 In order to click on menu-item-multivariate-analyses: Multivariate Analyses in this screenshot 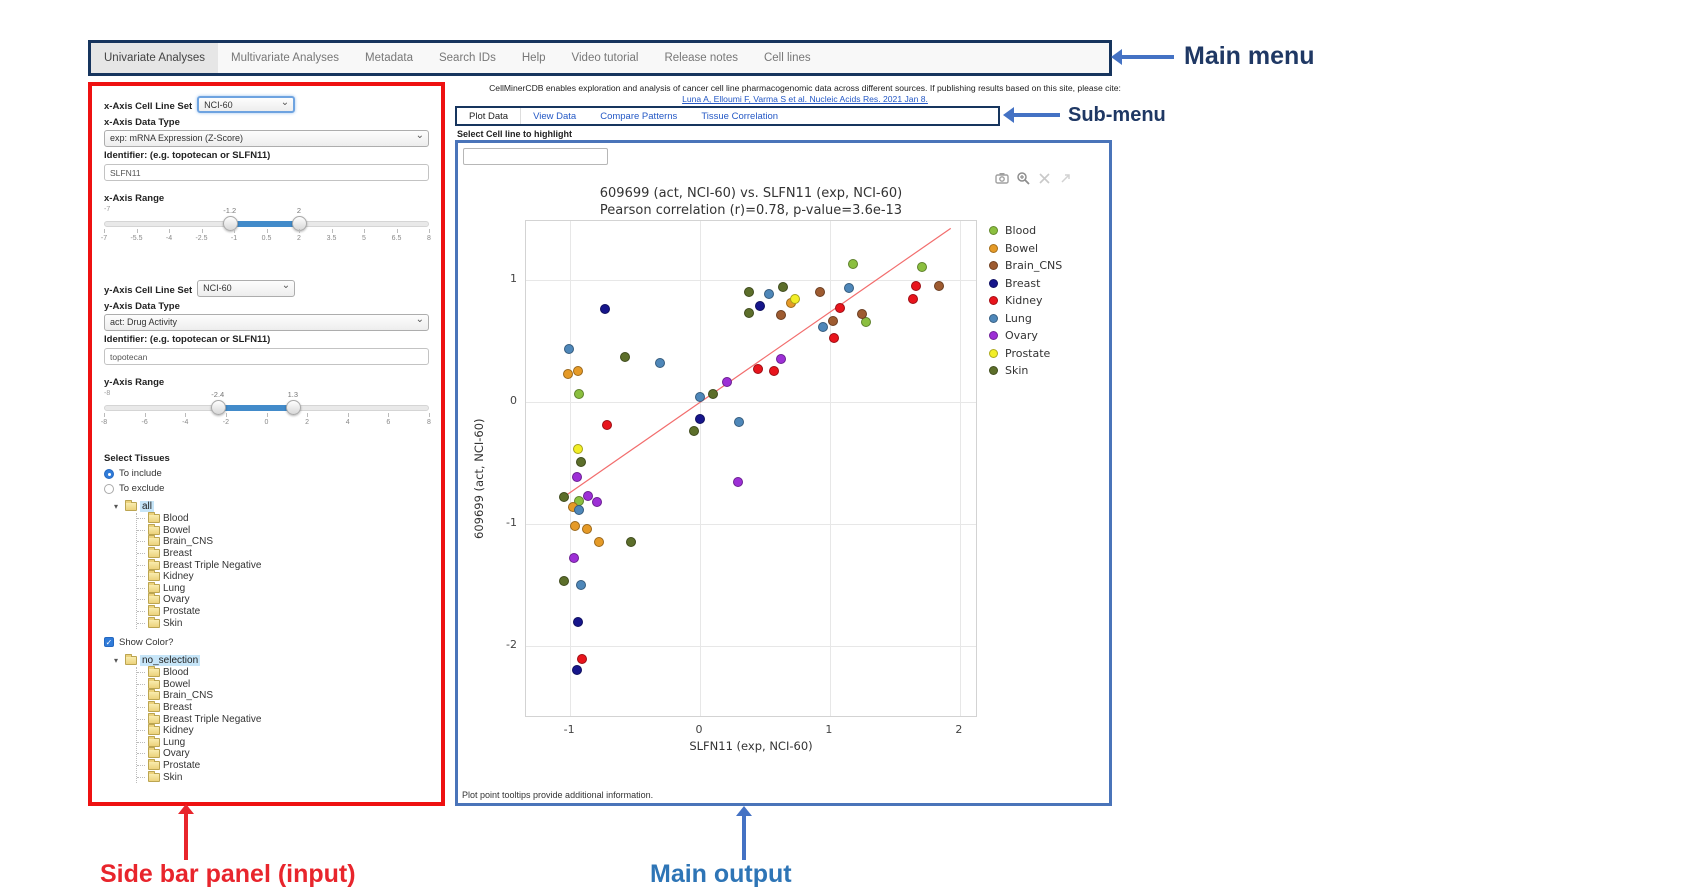, I will do `click(285, 58)`.